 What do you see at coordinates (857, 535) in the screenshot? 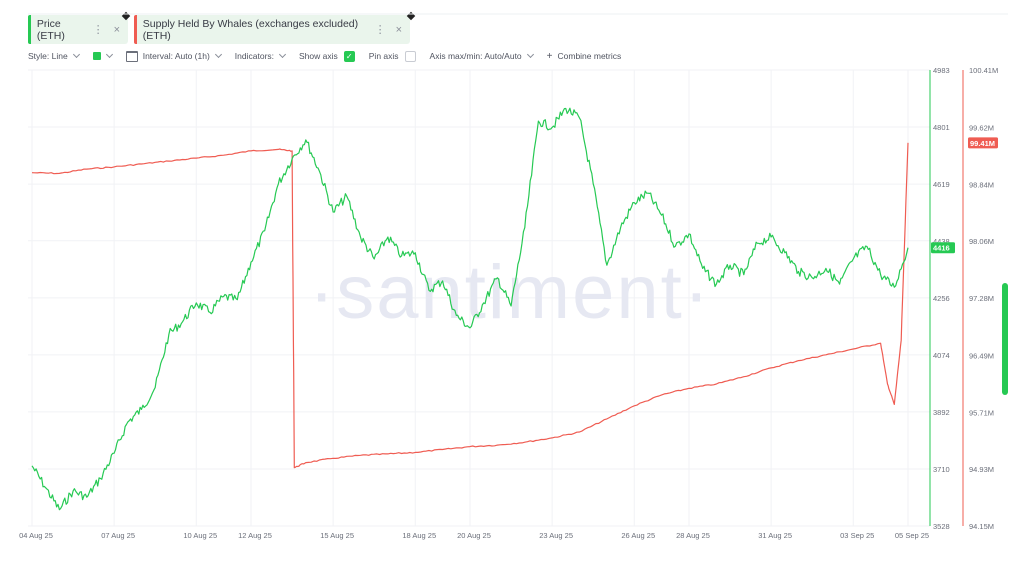
I see `x-tick-label: 03 Sep 25` at bounding box center [857, 535].